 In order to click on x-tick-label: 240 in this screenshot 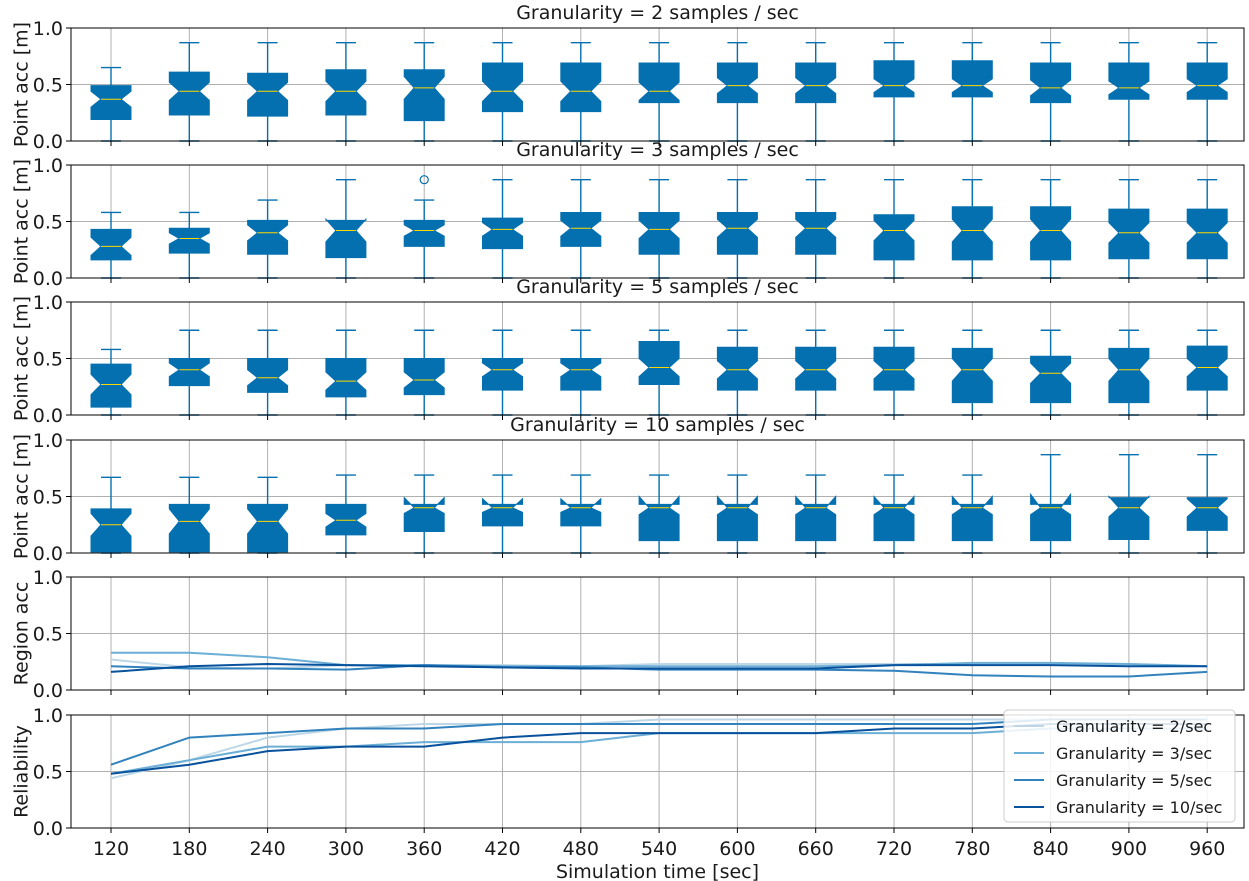, I will do `click(267, 849)`.